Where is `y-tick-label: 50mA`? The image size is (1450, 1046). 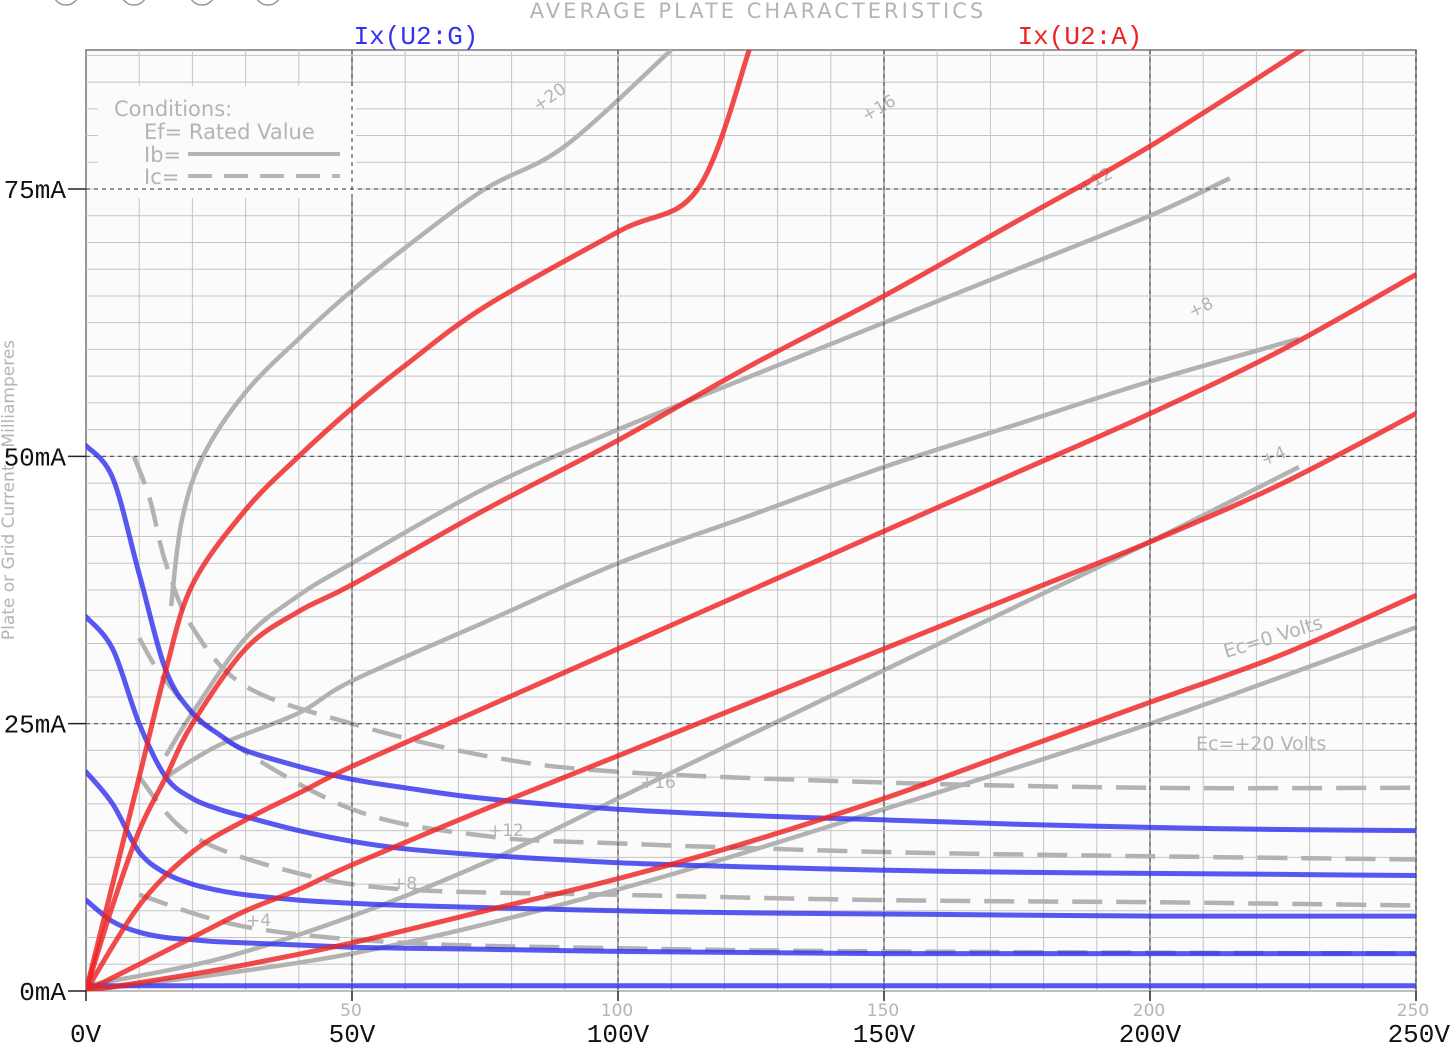 y-tick-label: 50mA is located at coordinates (35, 458).